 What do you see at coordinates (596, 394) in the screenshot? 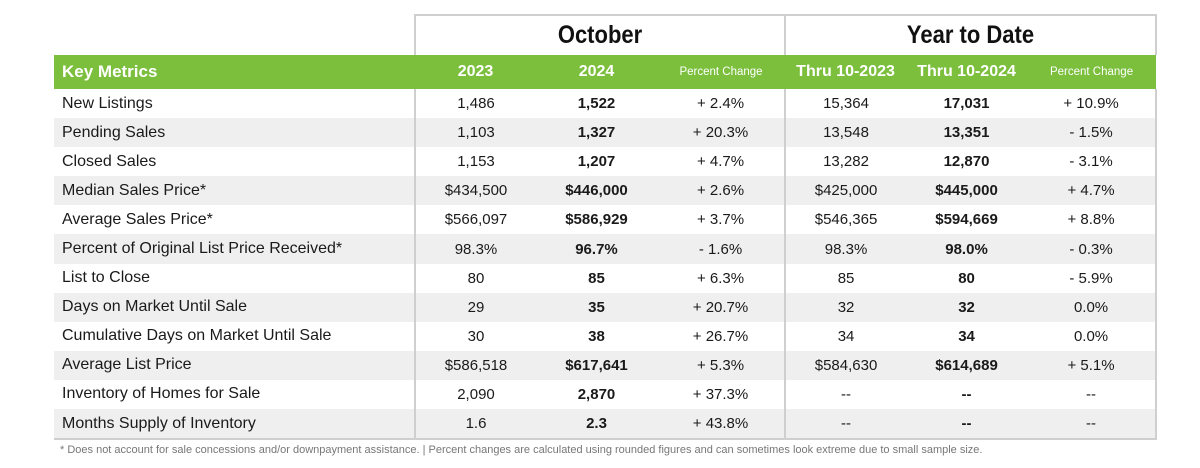
I see `october-2024-value: 2,870` at bounding box center [596, 394].